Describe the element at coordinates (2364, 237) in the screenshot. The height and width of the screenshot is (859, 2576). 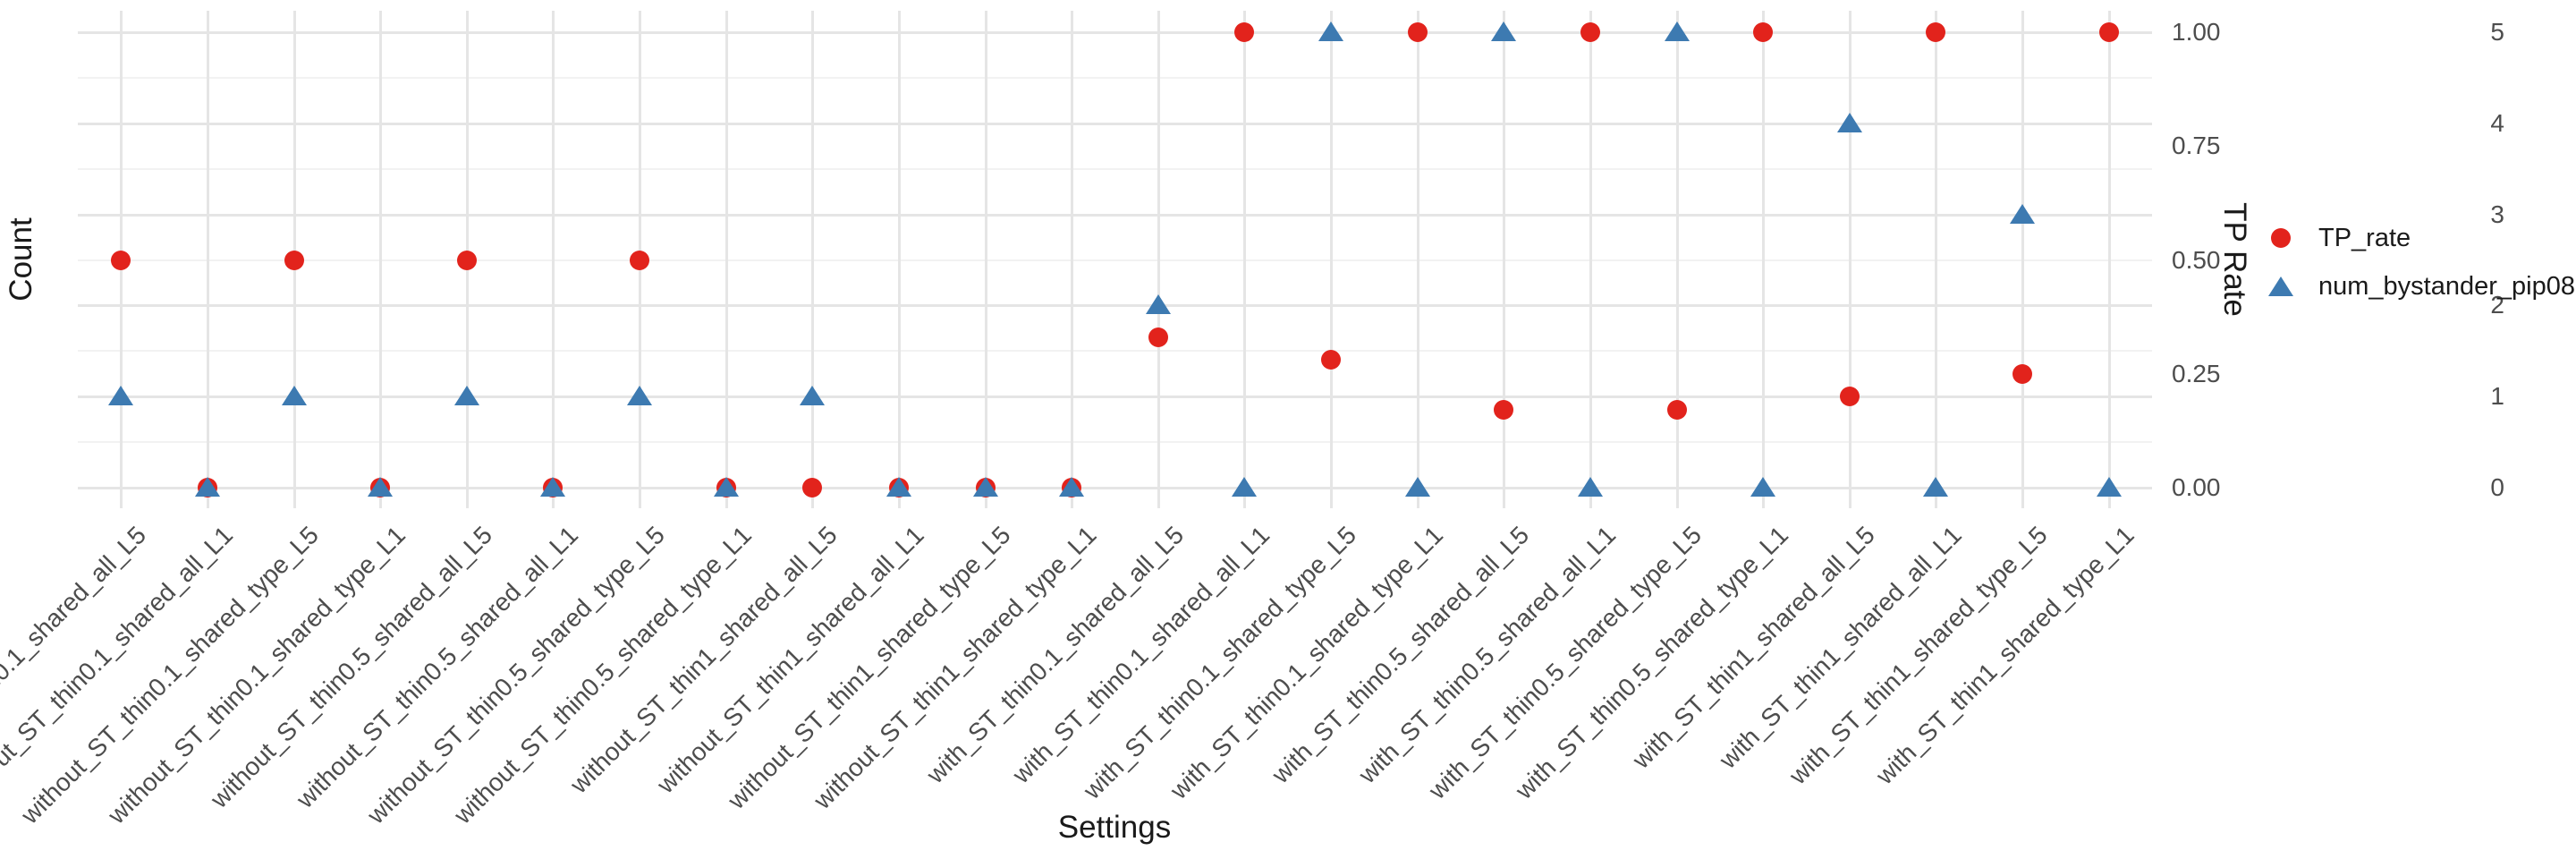
I see `legend-label: TP_rate` at that location.